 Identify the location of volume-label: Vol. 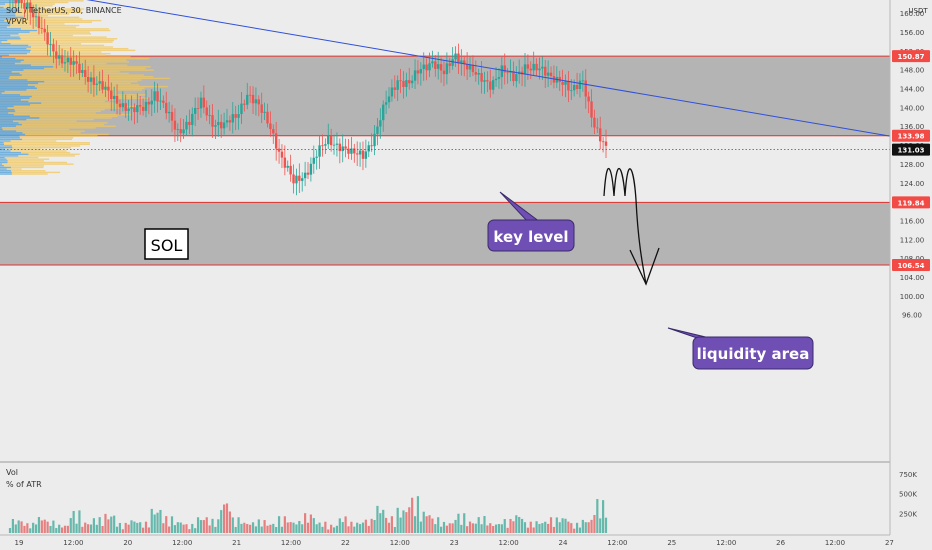
(12, 472).